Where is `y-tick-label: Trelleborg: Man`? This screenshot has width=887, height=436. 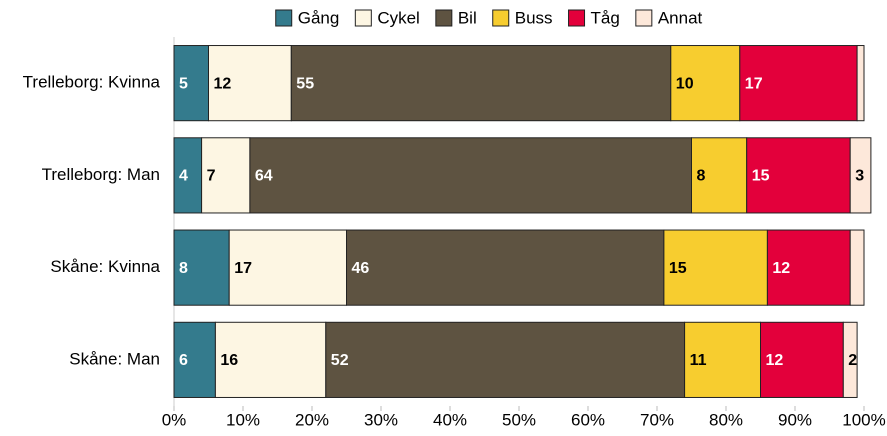
y-tick-label: Trelleborg: Man is located at coordinates (101, 174).